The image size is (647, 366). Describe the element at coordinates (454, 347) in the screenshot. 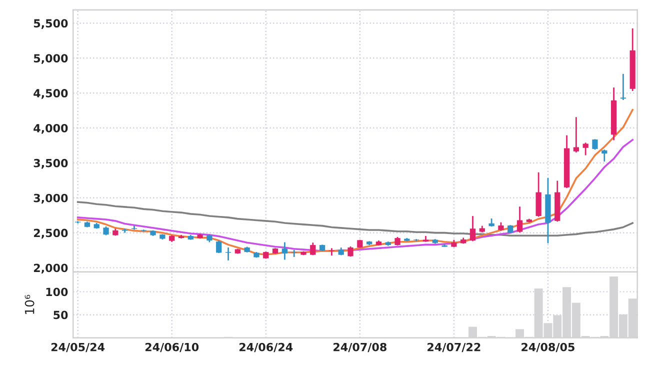

I see `x-tick-label: 24/07/22` at that location.